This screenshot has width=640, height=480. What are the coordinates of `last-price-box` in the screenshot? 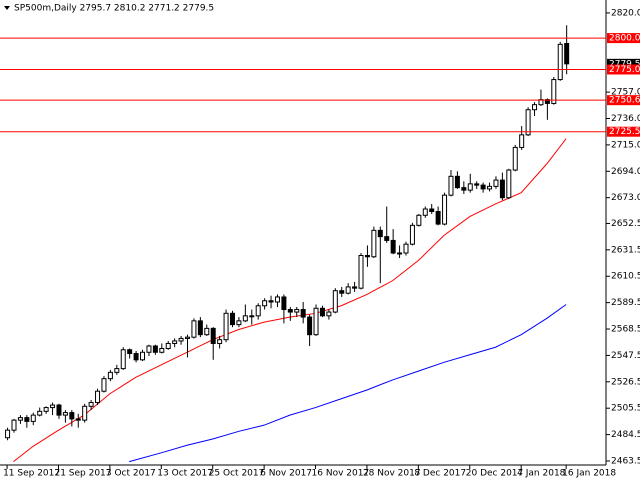 It's located at (623, 63).